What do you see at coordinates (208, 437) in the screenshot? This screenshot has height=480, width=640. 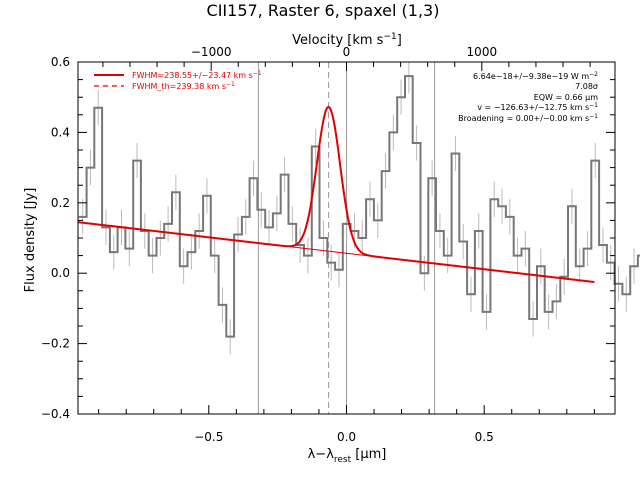 I see `x-tick-label: −0.5` at bounding box center [208, 437].